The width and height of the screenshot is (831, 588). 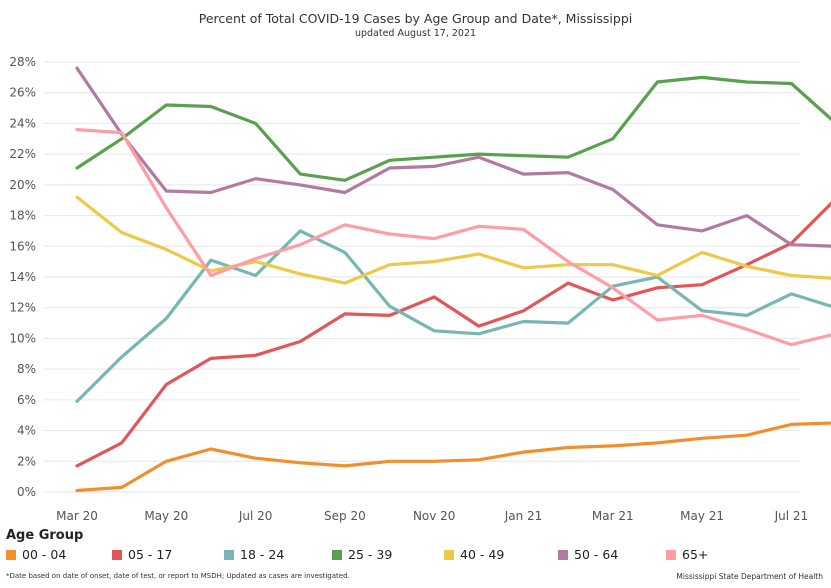 What do you see at coordinates (370, 554) in the screenshot?
I see `legend-label: 25 - 39` at bounding box center [370, 554].